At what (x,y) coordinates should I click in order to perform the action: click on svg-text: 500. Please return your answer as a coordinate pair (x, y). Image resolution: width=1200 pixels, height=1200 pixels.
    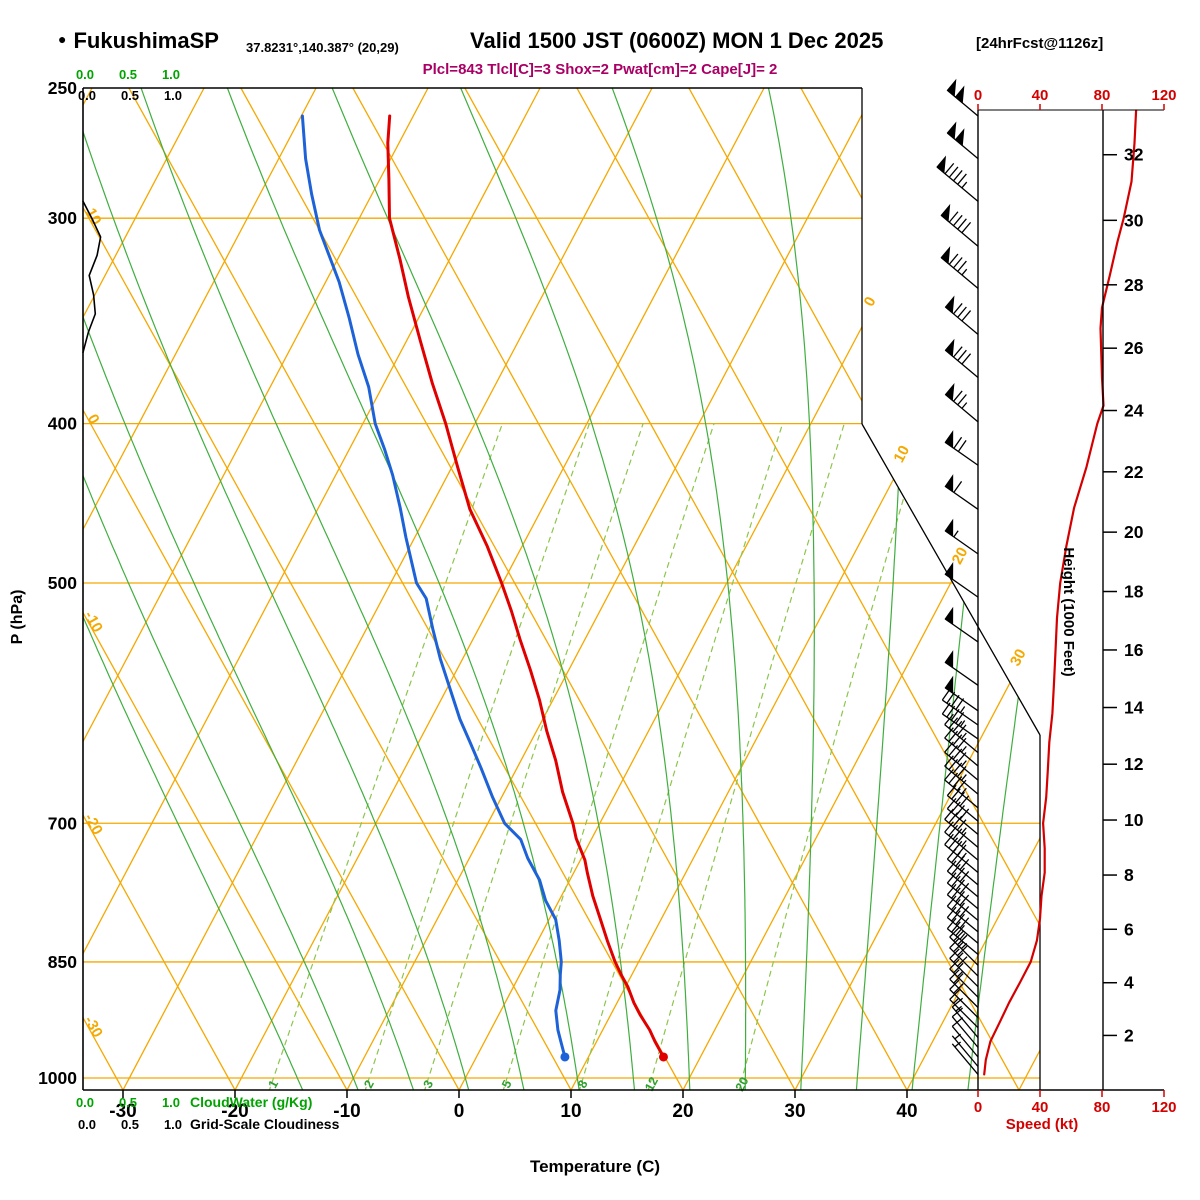
    Looking at the image, I should click on (62, 583).